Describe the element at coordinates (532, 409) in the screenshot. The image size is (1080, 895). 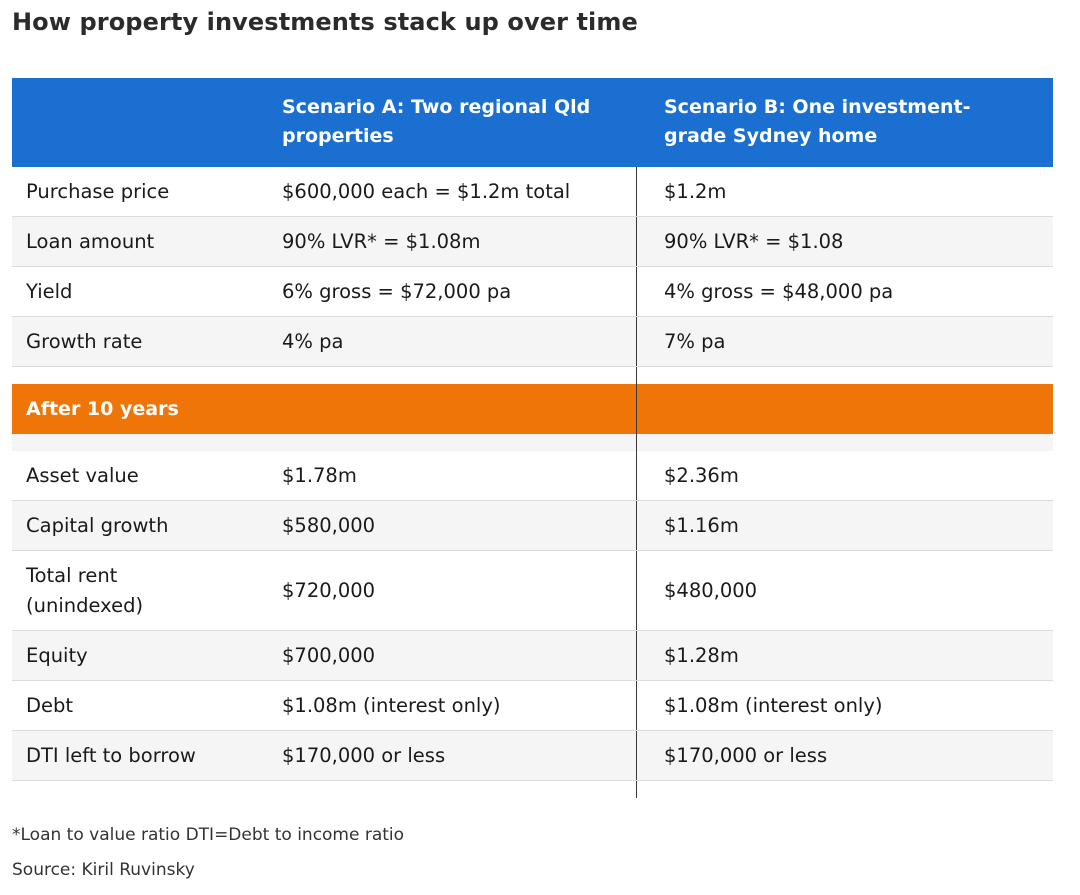
I see `section-band: After 10 years` at that location.